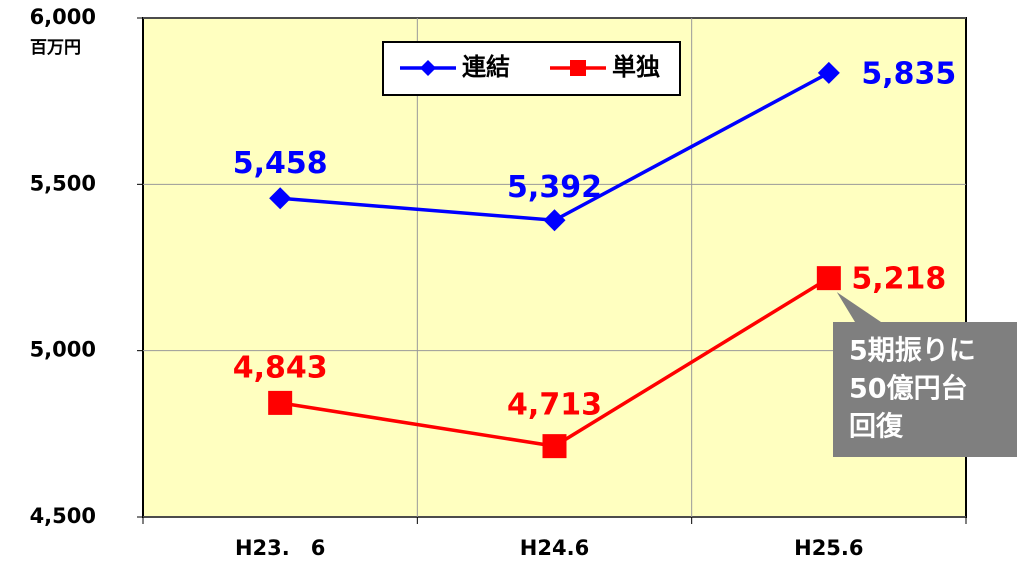  I want to click on callout-text: 5期振りに, so click(912, 351).